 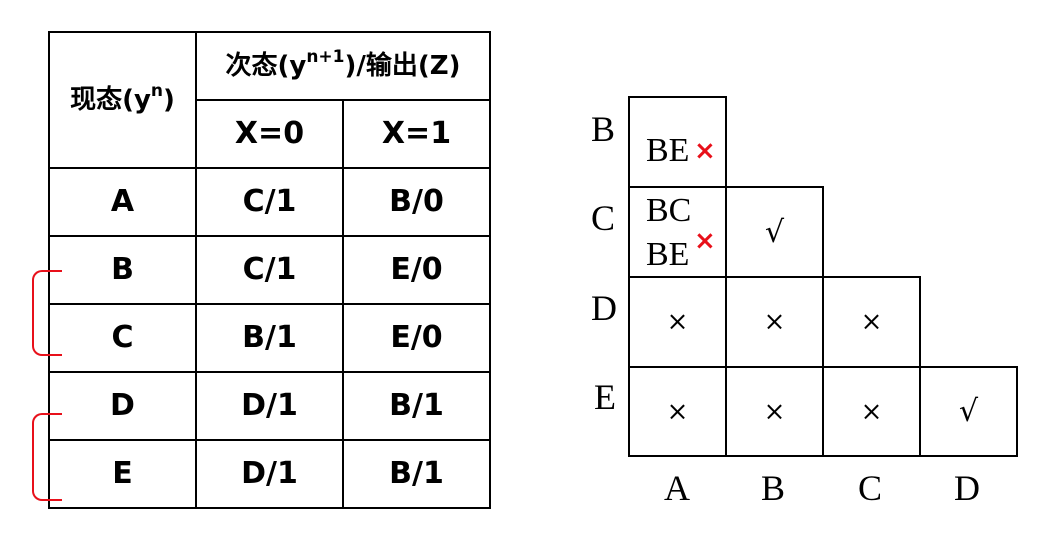 I want to click on cell-e-b: ×, so click(x=774, y=411).